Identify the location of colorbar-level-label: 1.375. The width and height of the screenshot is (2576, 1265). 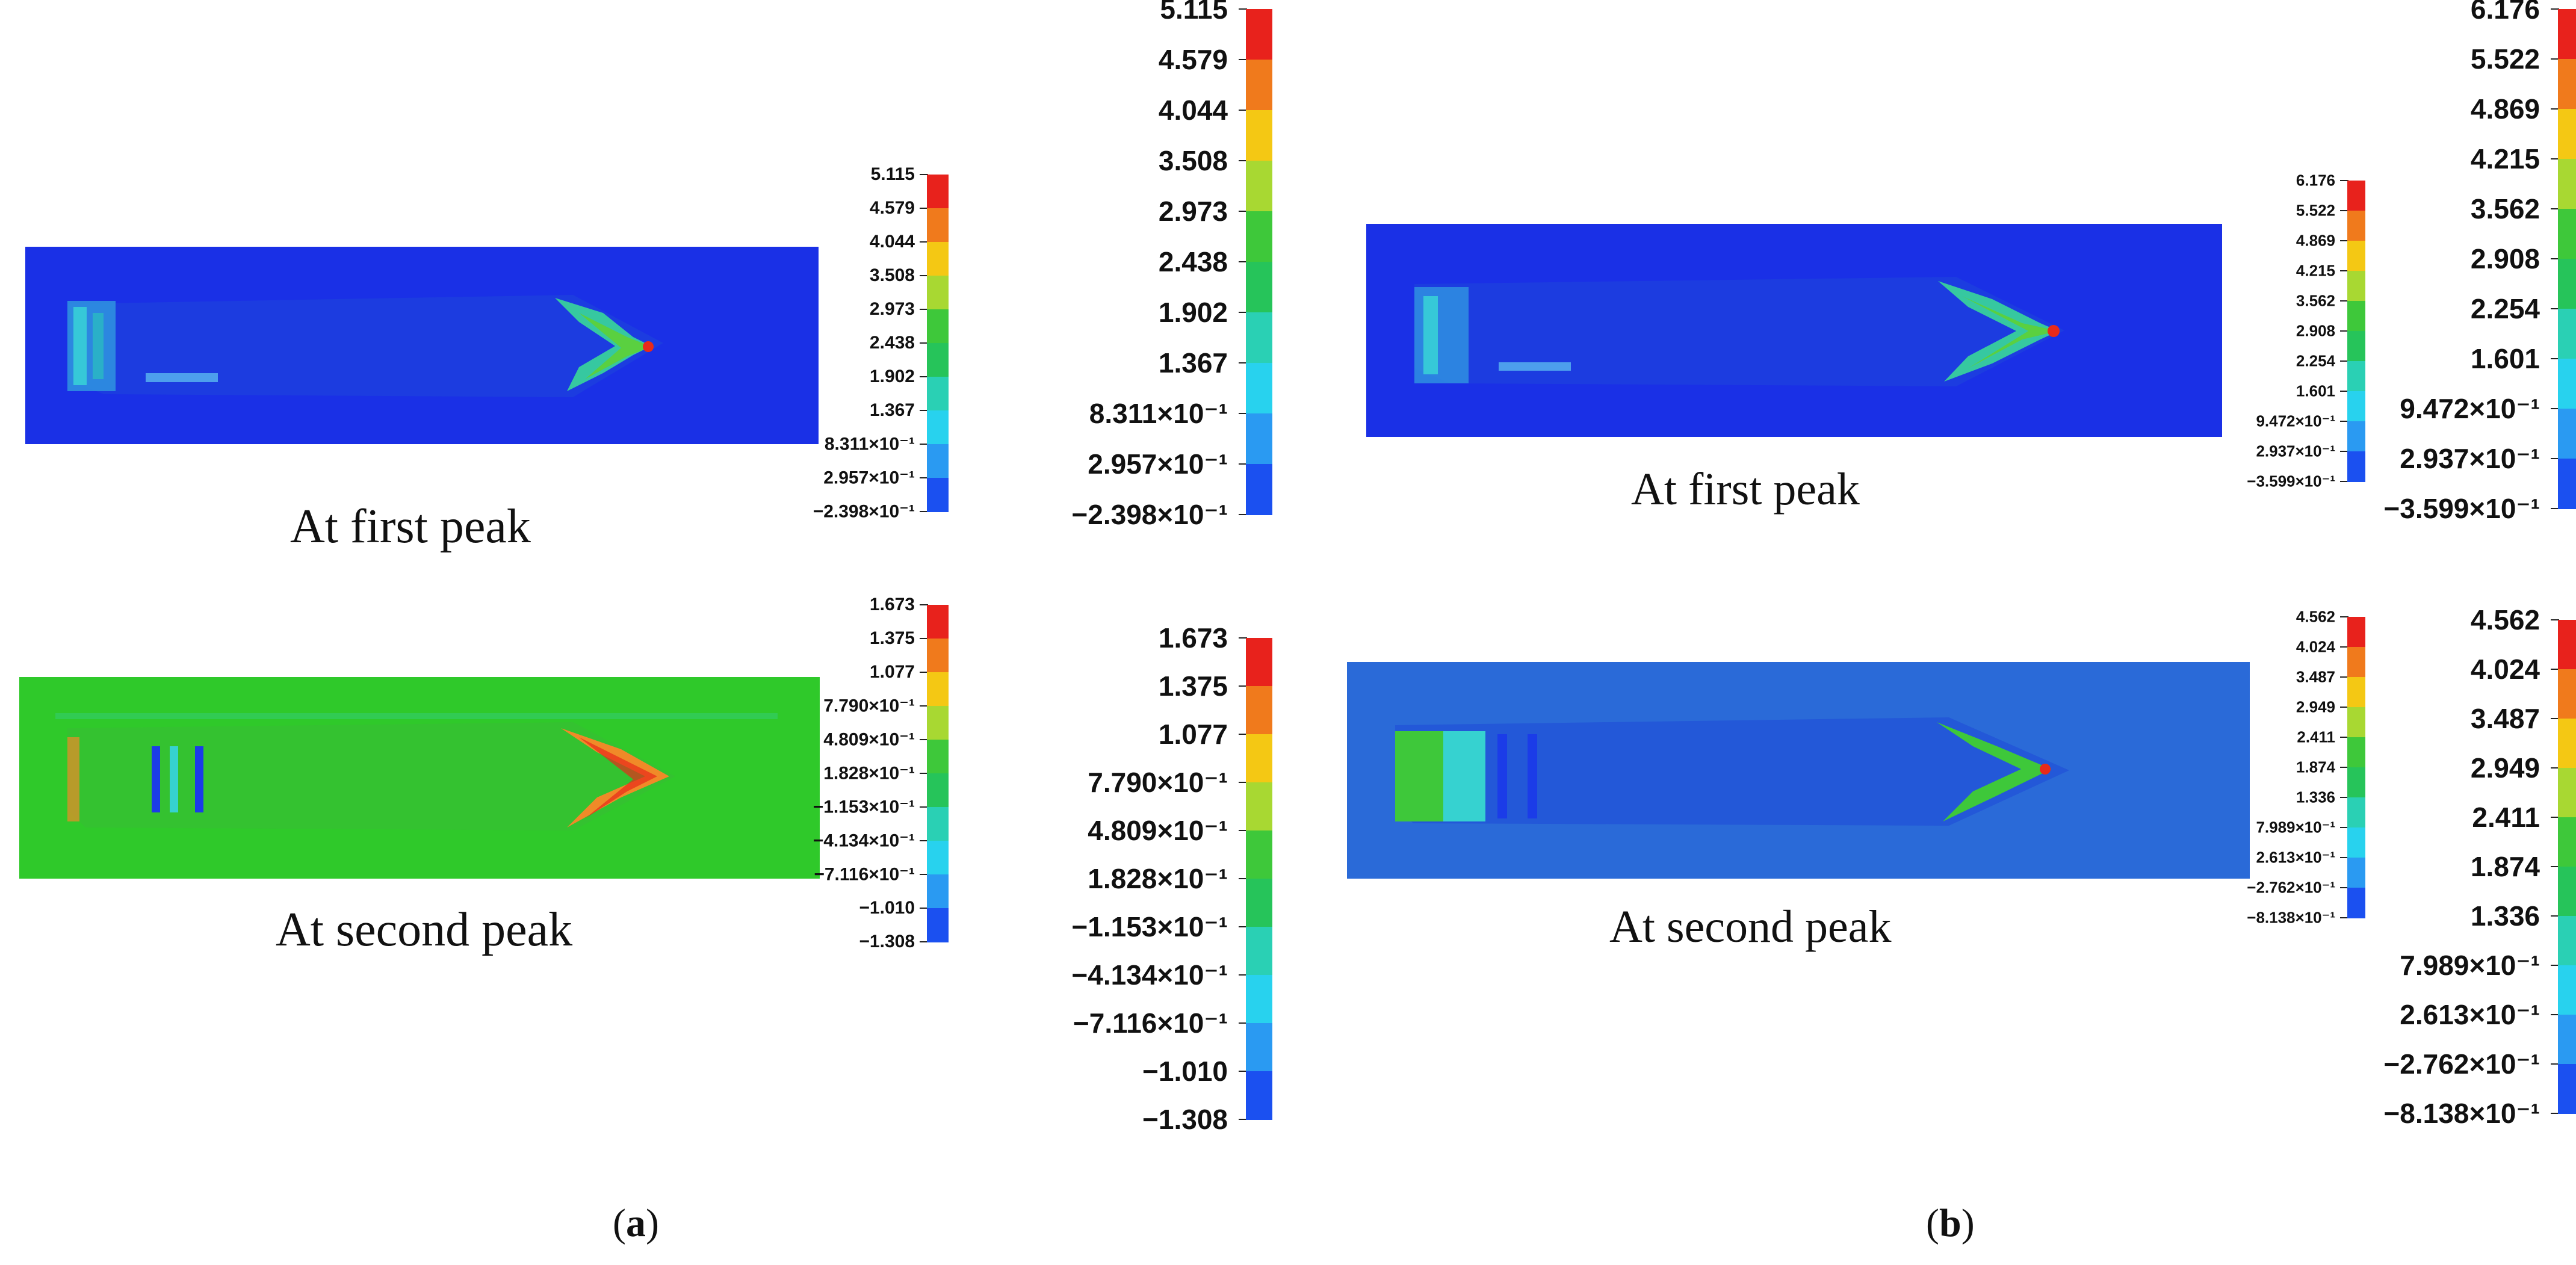
(892, 638).